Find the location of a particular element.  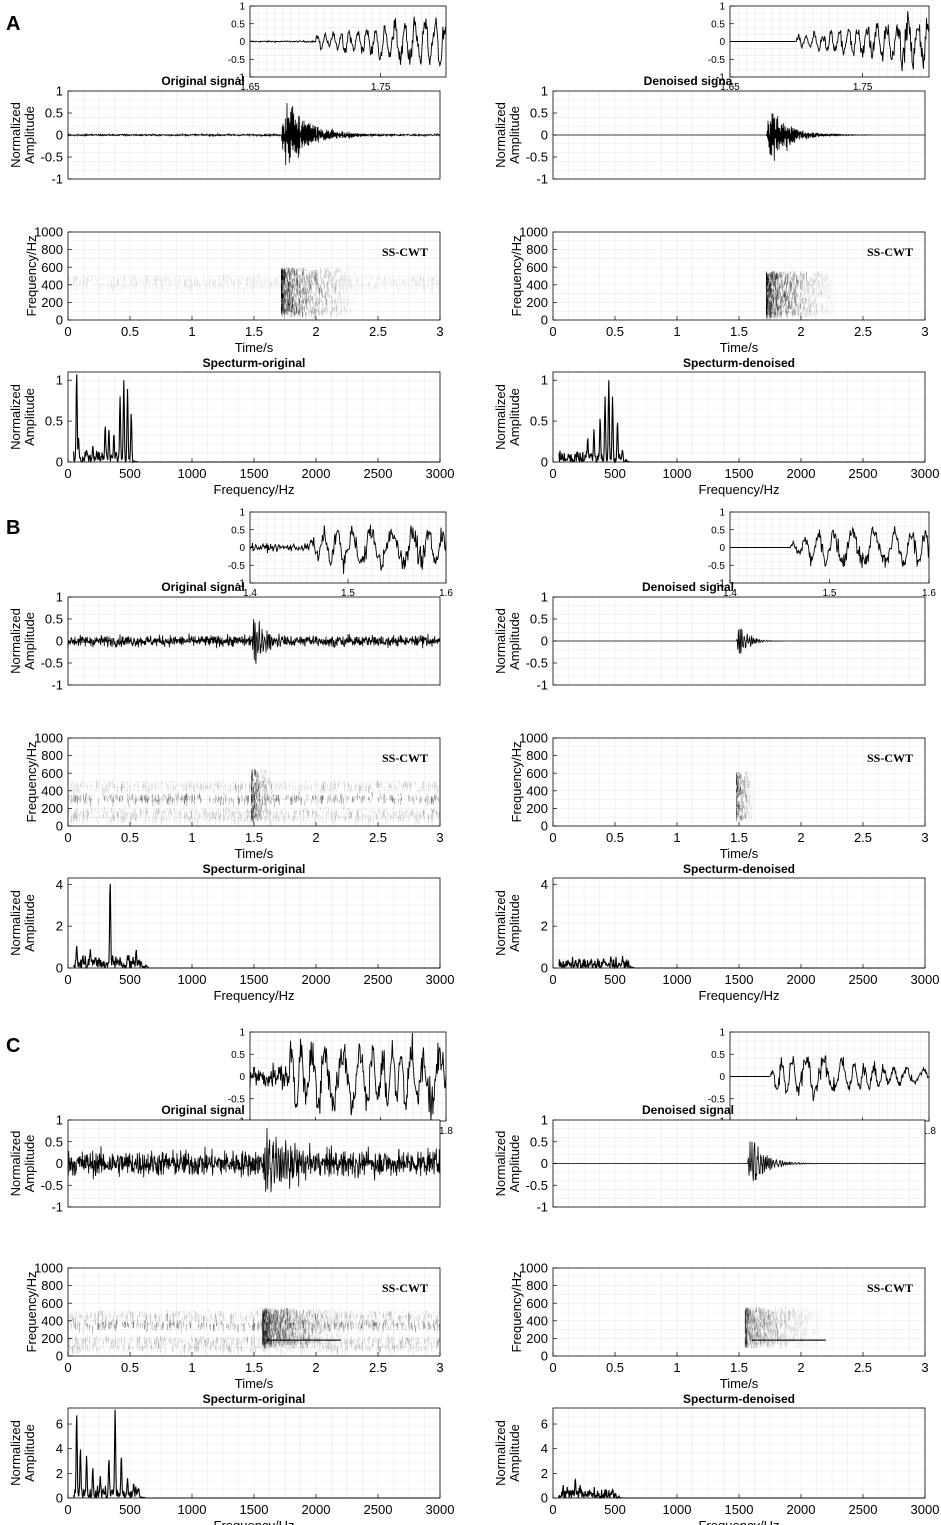

A-sst-denoised-ytick-label: 0 is located at coordinates (544, 320).